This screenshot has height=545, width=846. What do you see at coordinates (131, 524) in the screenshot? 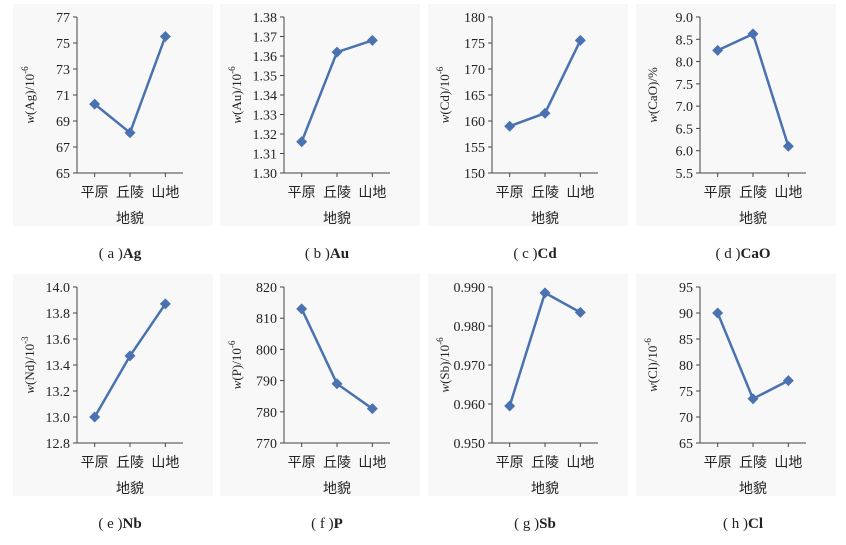
I see `caption-element: Nb` at bounding box center [131, 524].